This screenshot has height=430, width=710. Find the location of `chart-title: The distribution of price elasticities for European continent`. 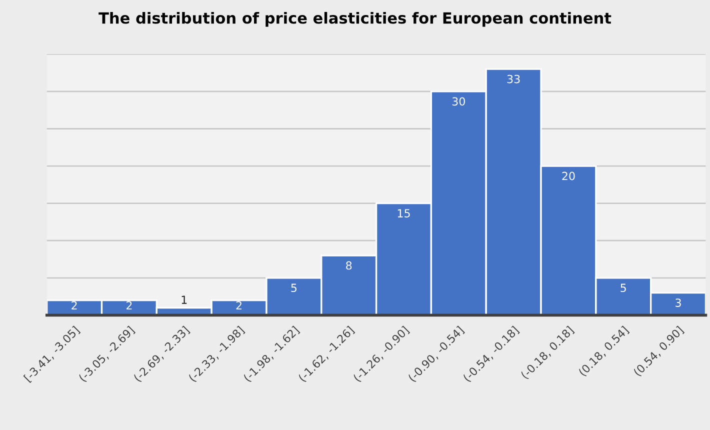

chart-title: The distribution of price elasticities for European continent is located at coordinates (355, 19).